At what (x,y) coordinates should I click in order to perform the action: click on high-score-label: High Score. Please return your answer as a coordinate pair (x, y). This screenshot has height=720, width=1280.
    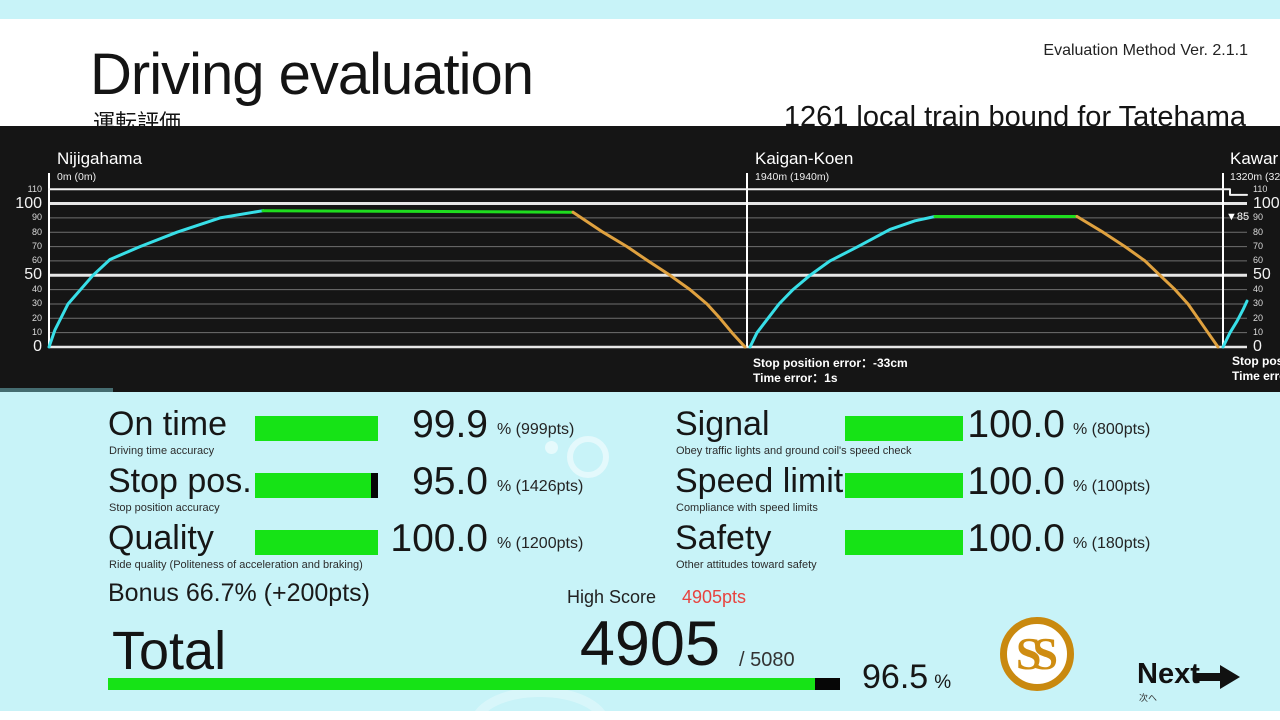
    Looking at the image, I should click on (612, 597).